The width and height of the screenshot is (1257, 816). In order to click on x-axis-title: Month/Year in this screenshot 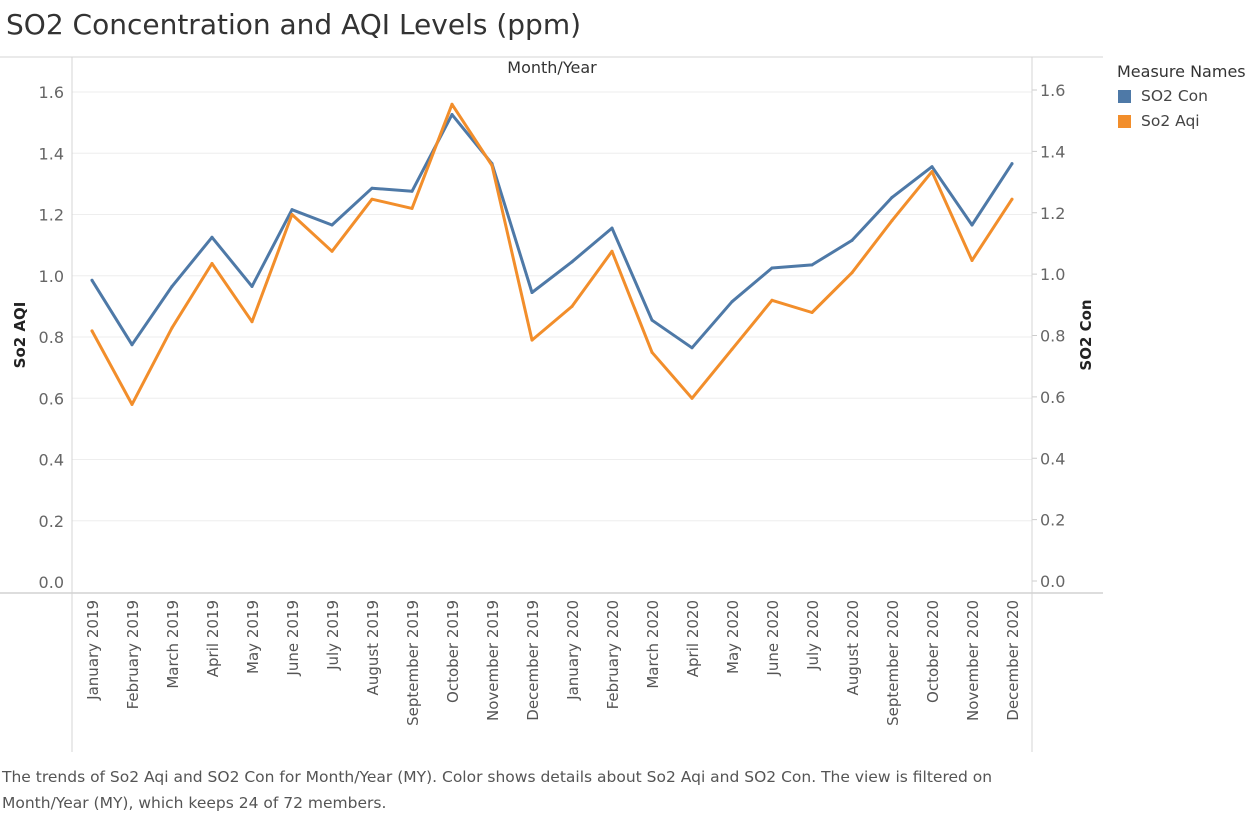, I will do `click(552, 67)`.